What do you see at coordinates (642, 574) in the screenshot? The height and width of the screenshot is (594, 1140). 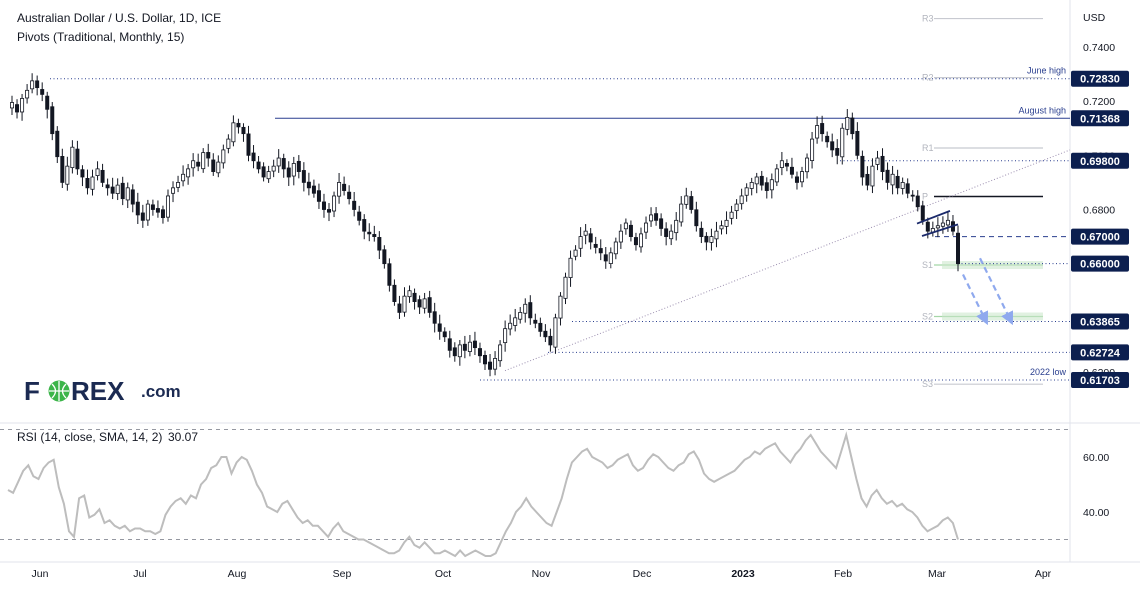 I see `time-tick-label: Dec` at bounding box center [642, 574].